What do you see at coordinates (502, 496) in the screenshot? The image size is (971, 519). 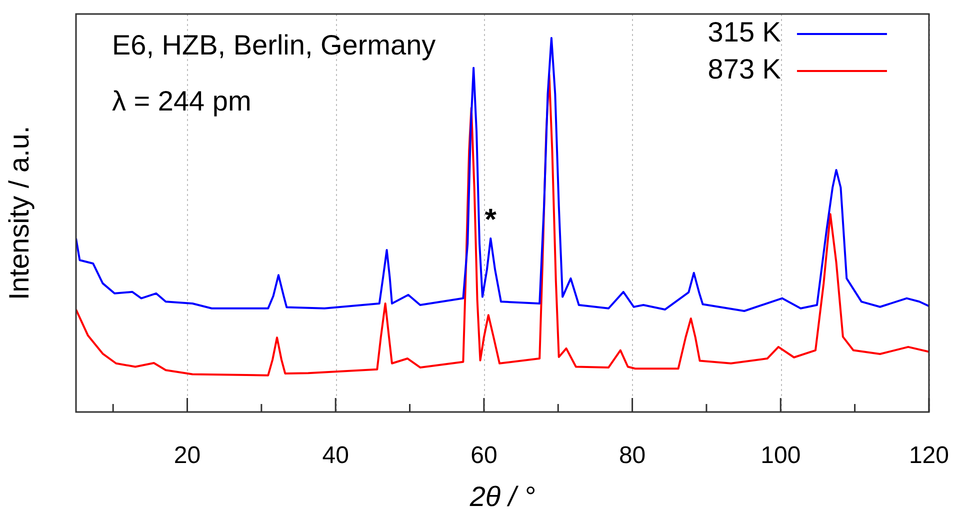 I see `x-axis-title: 2θ / °` at bounding box center [502, 496].